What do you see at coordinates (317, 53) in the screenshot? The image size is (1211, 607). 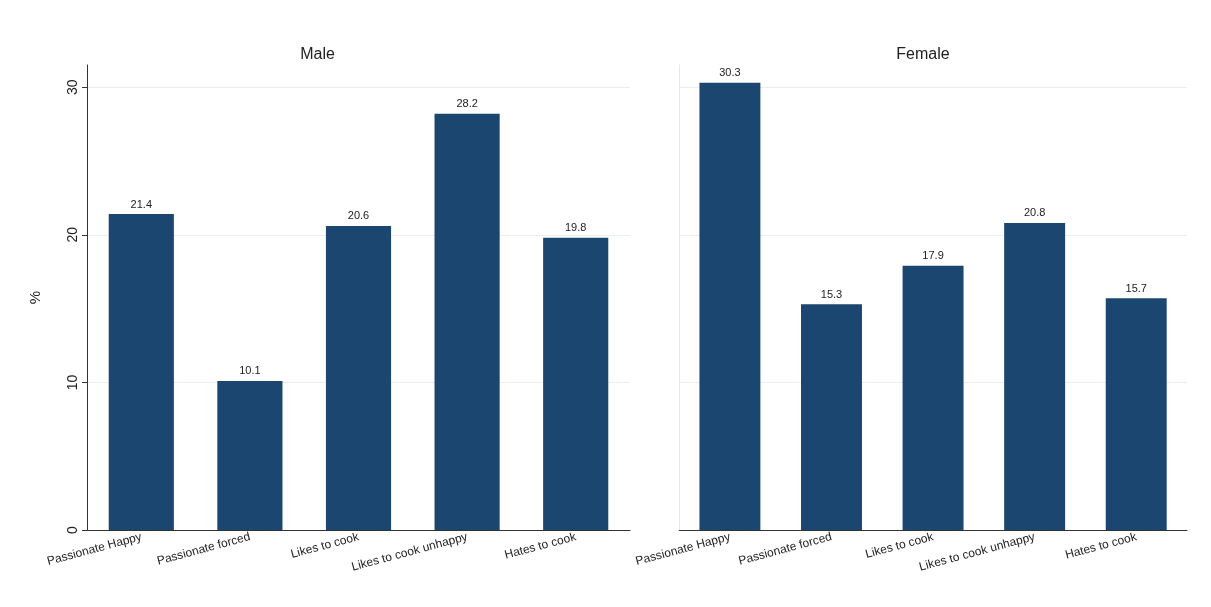 I see `chart-title: Male` at bounding box center [317, 53].